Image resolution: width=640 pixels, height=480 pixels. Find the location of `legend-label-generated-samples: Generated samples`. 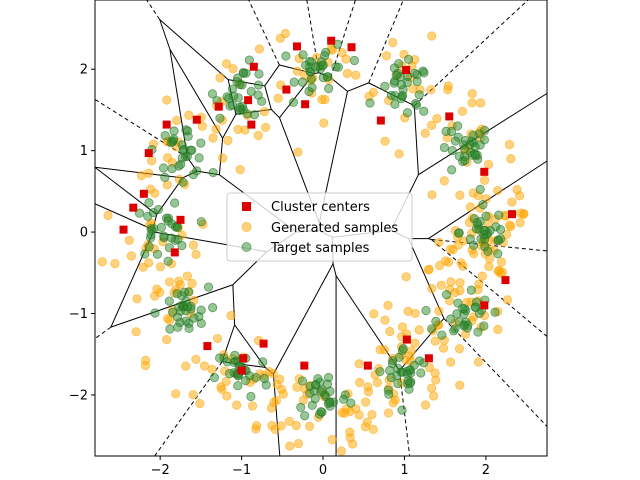

legend-label-generated-samples: Generated samples is located at coordinates (334, 228).